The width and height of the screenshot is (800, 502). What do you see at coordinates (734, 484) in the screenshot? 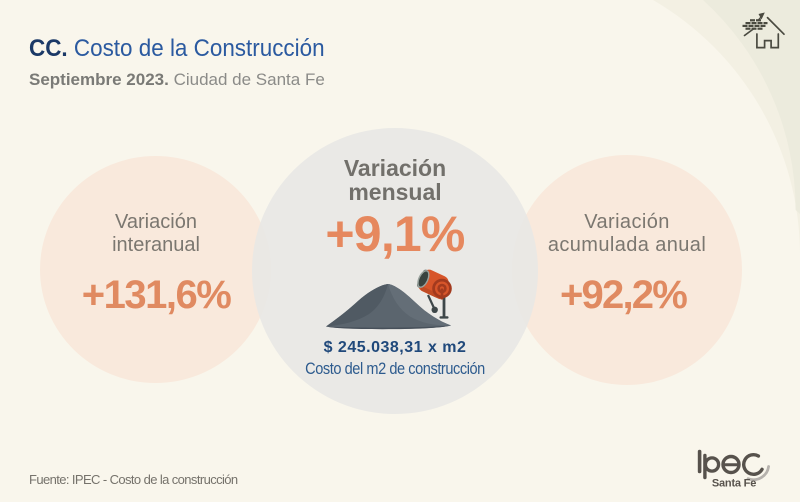
I see `svg-text: Santa Fe` at bounding box center [734, 484].